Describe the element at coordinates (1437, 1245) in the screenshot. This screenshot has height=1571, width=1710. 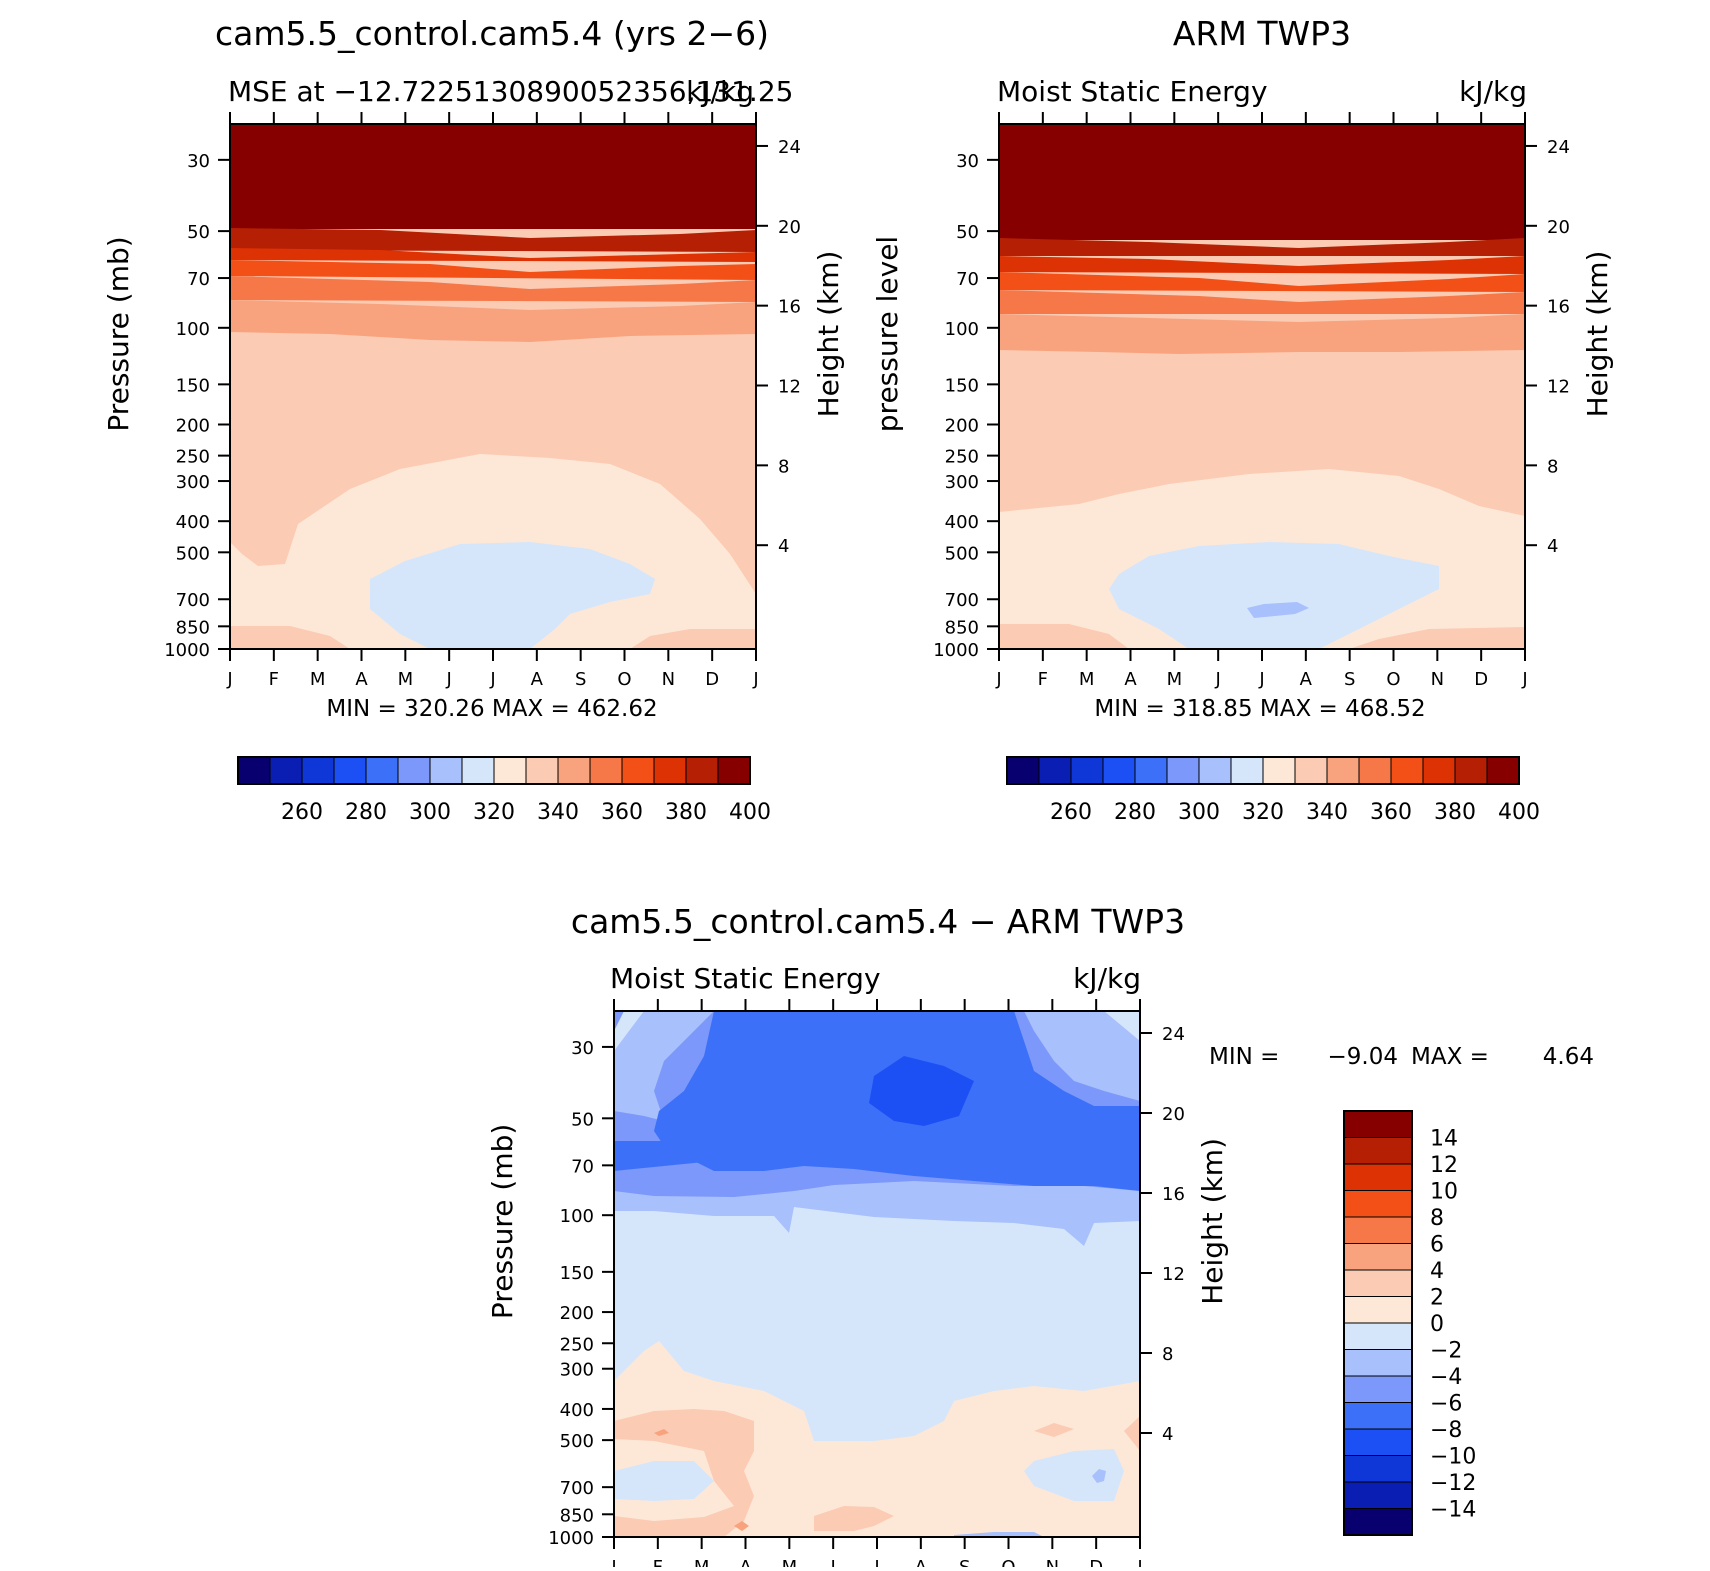
I see `colorbar-label: 6` at that location.